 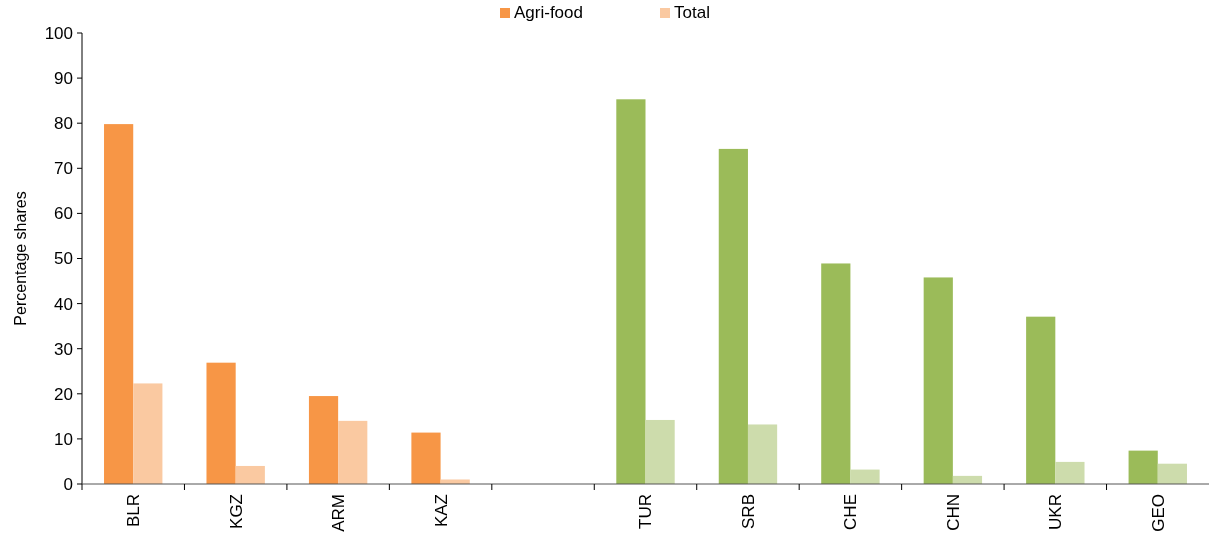 What do you see at coordinates (63, 124) in the screenshot?
I see `y-tick-label: 80` at bounding box center [63, 124].